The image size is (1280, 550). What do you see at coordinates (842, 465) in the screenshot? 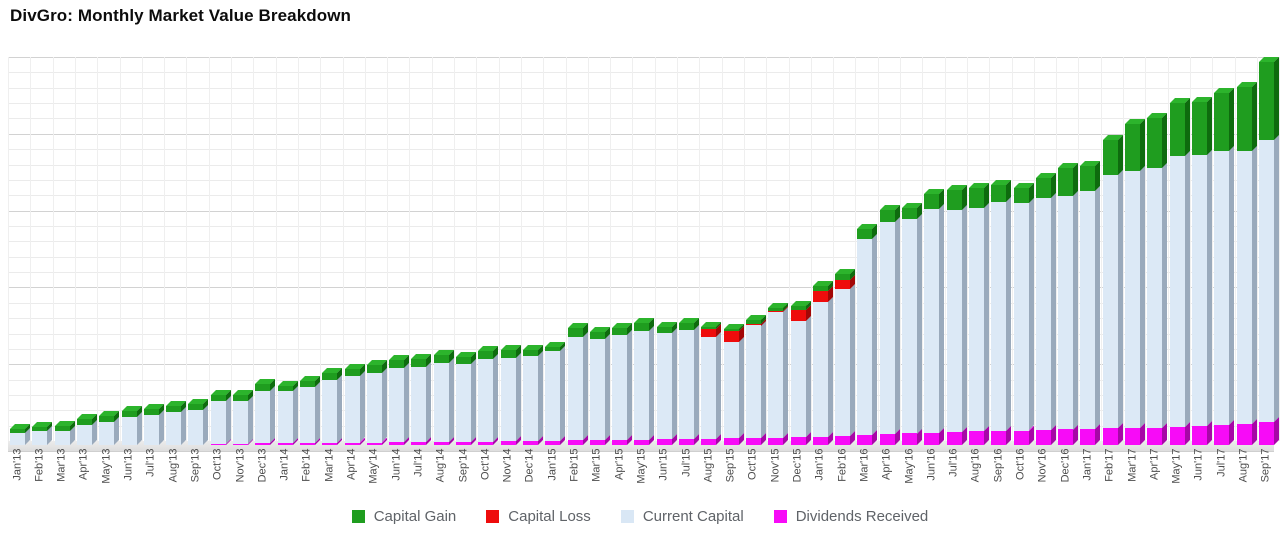
I see `x-axis-label: Feb'16` at bounding box center [842, 465].